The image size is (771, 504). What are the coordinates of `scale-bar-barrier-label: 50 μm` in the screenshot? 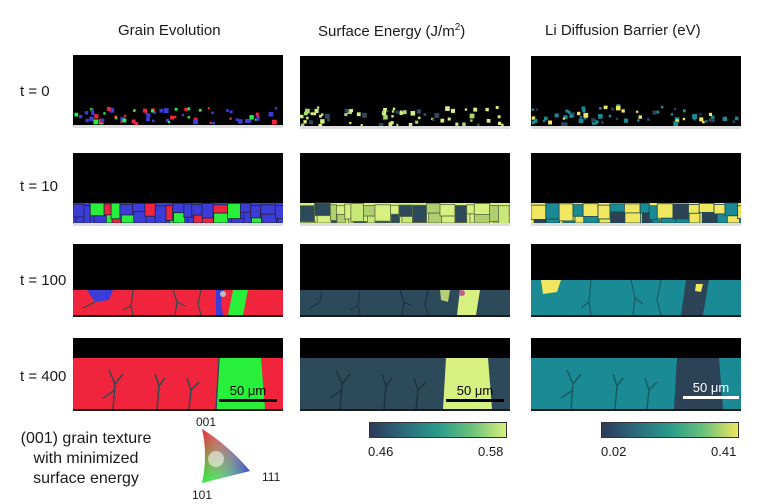 It's located at (711, 387).